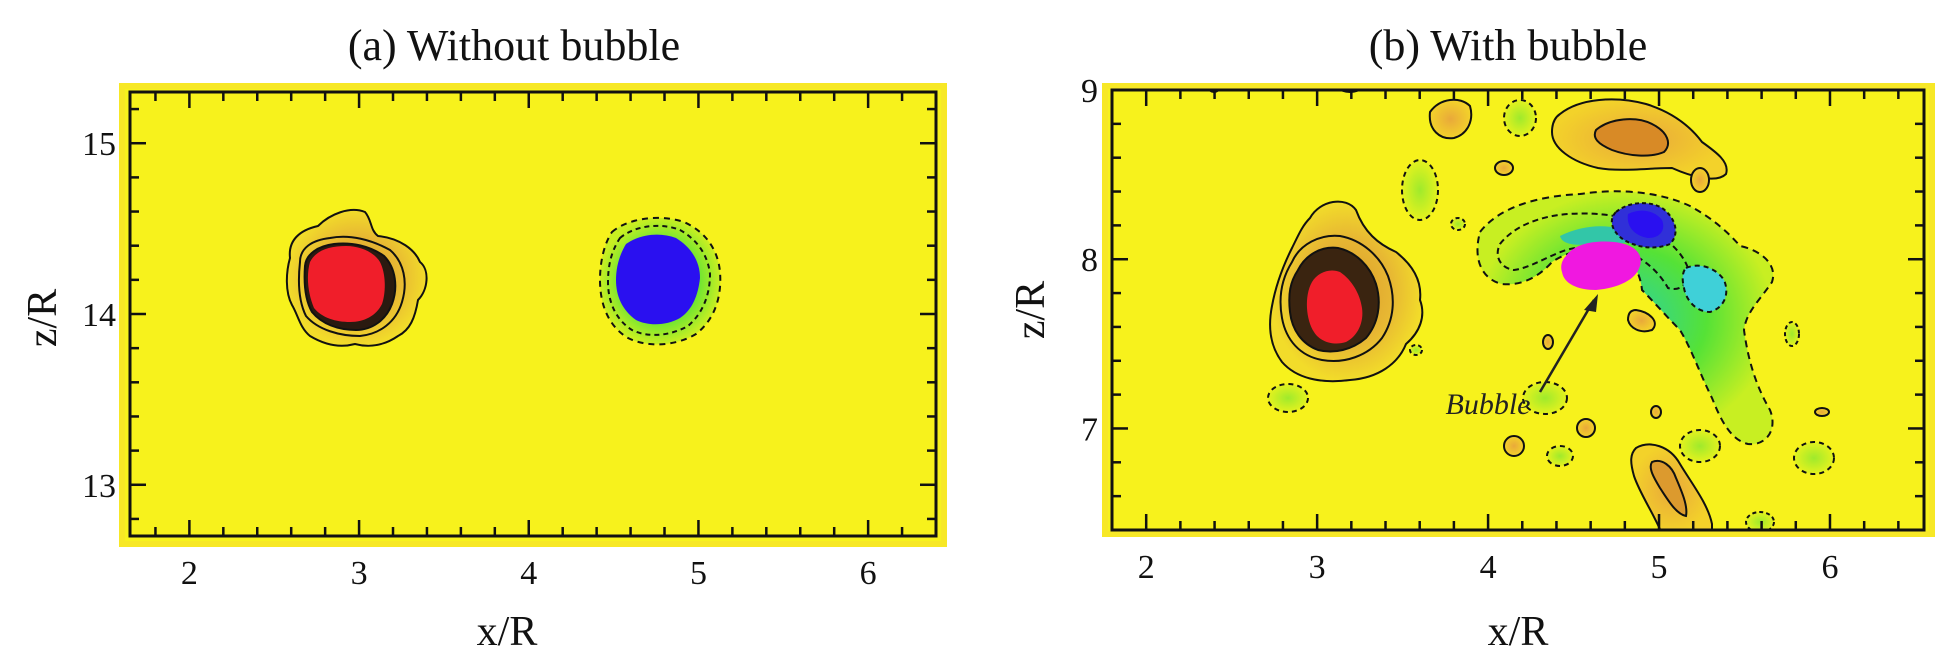 The width and height of the screenshot is (1944, 666). I want to click on panel-a-negative-vortex, so click(660, 281).